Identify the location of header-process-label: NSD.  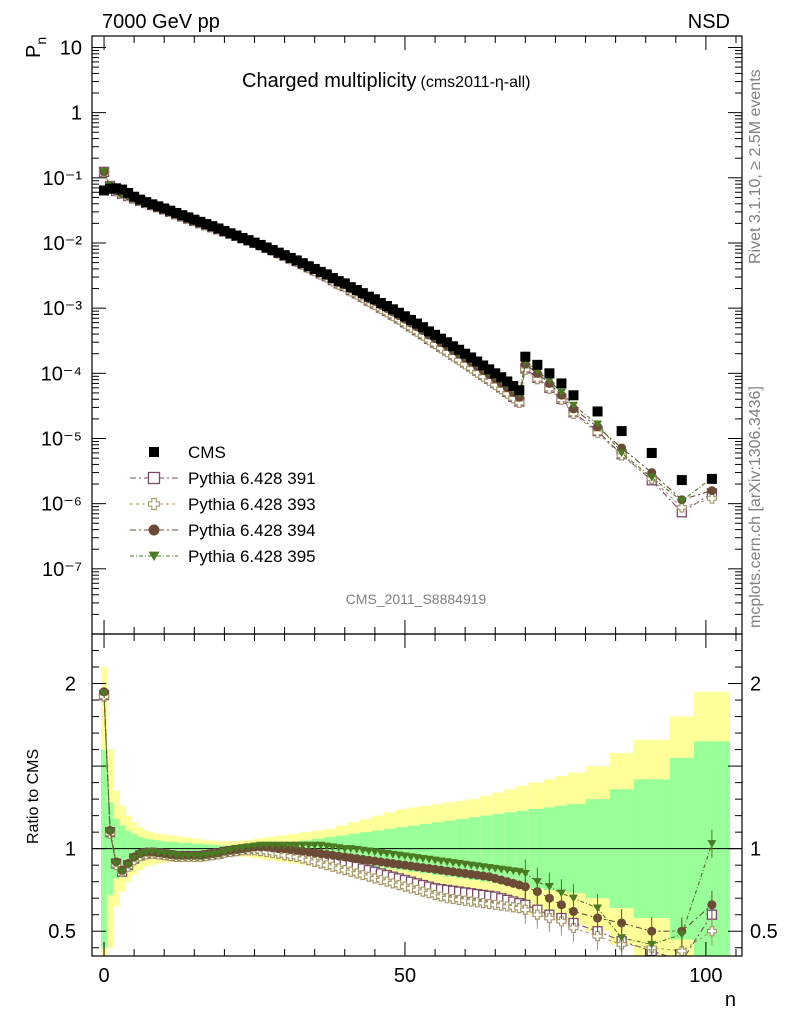
(709, 22).